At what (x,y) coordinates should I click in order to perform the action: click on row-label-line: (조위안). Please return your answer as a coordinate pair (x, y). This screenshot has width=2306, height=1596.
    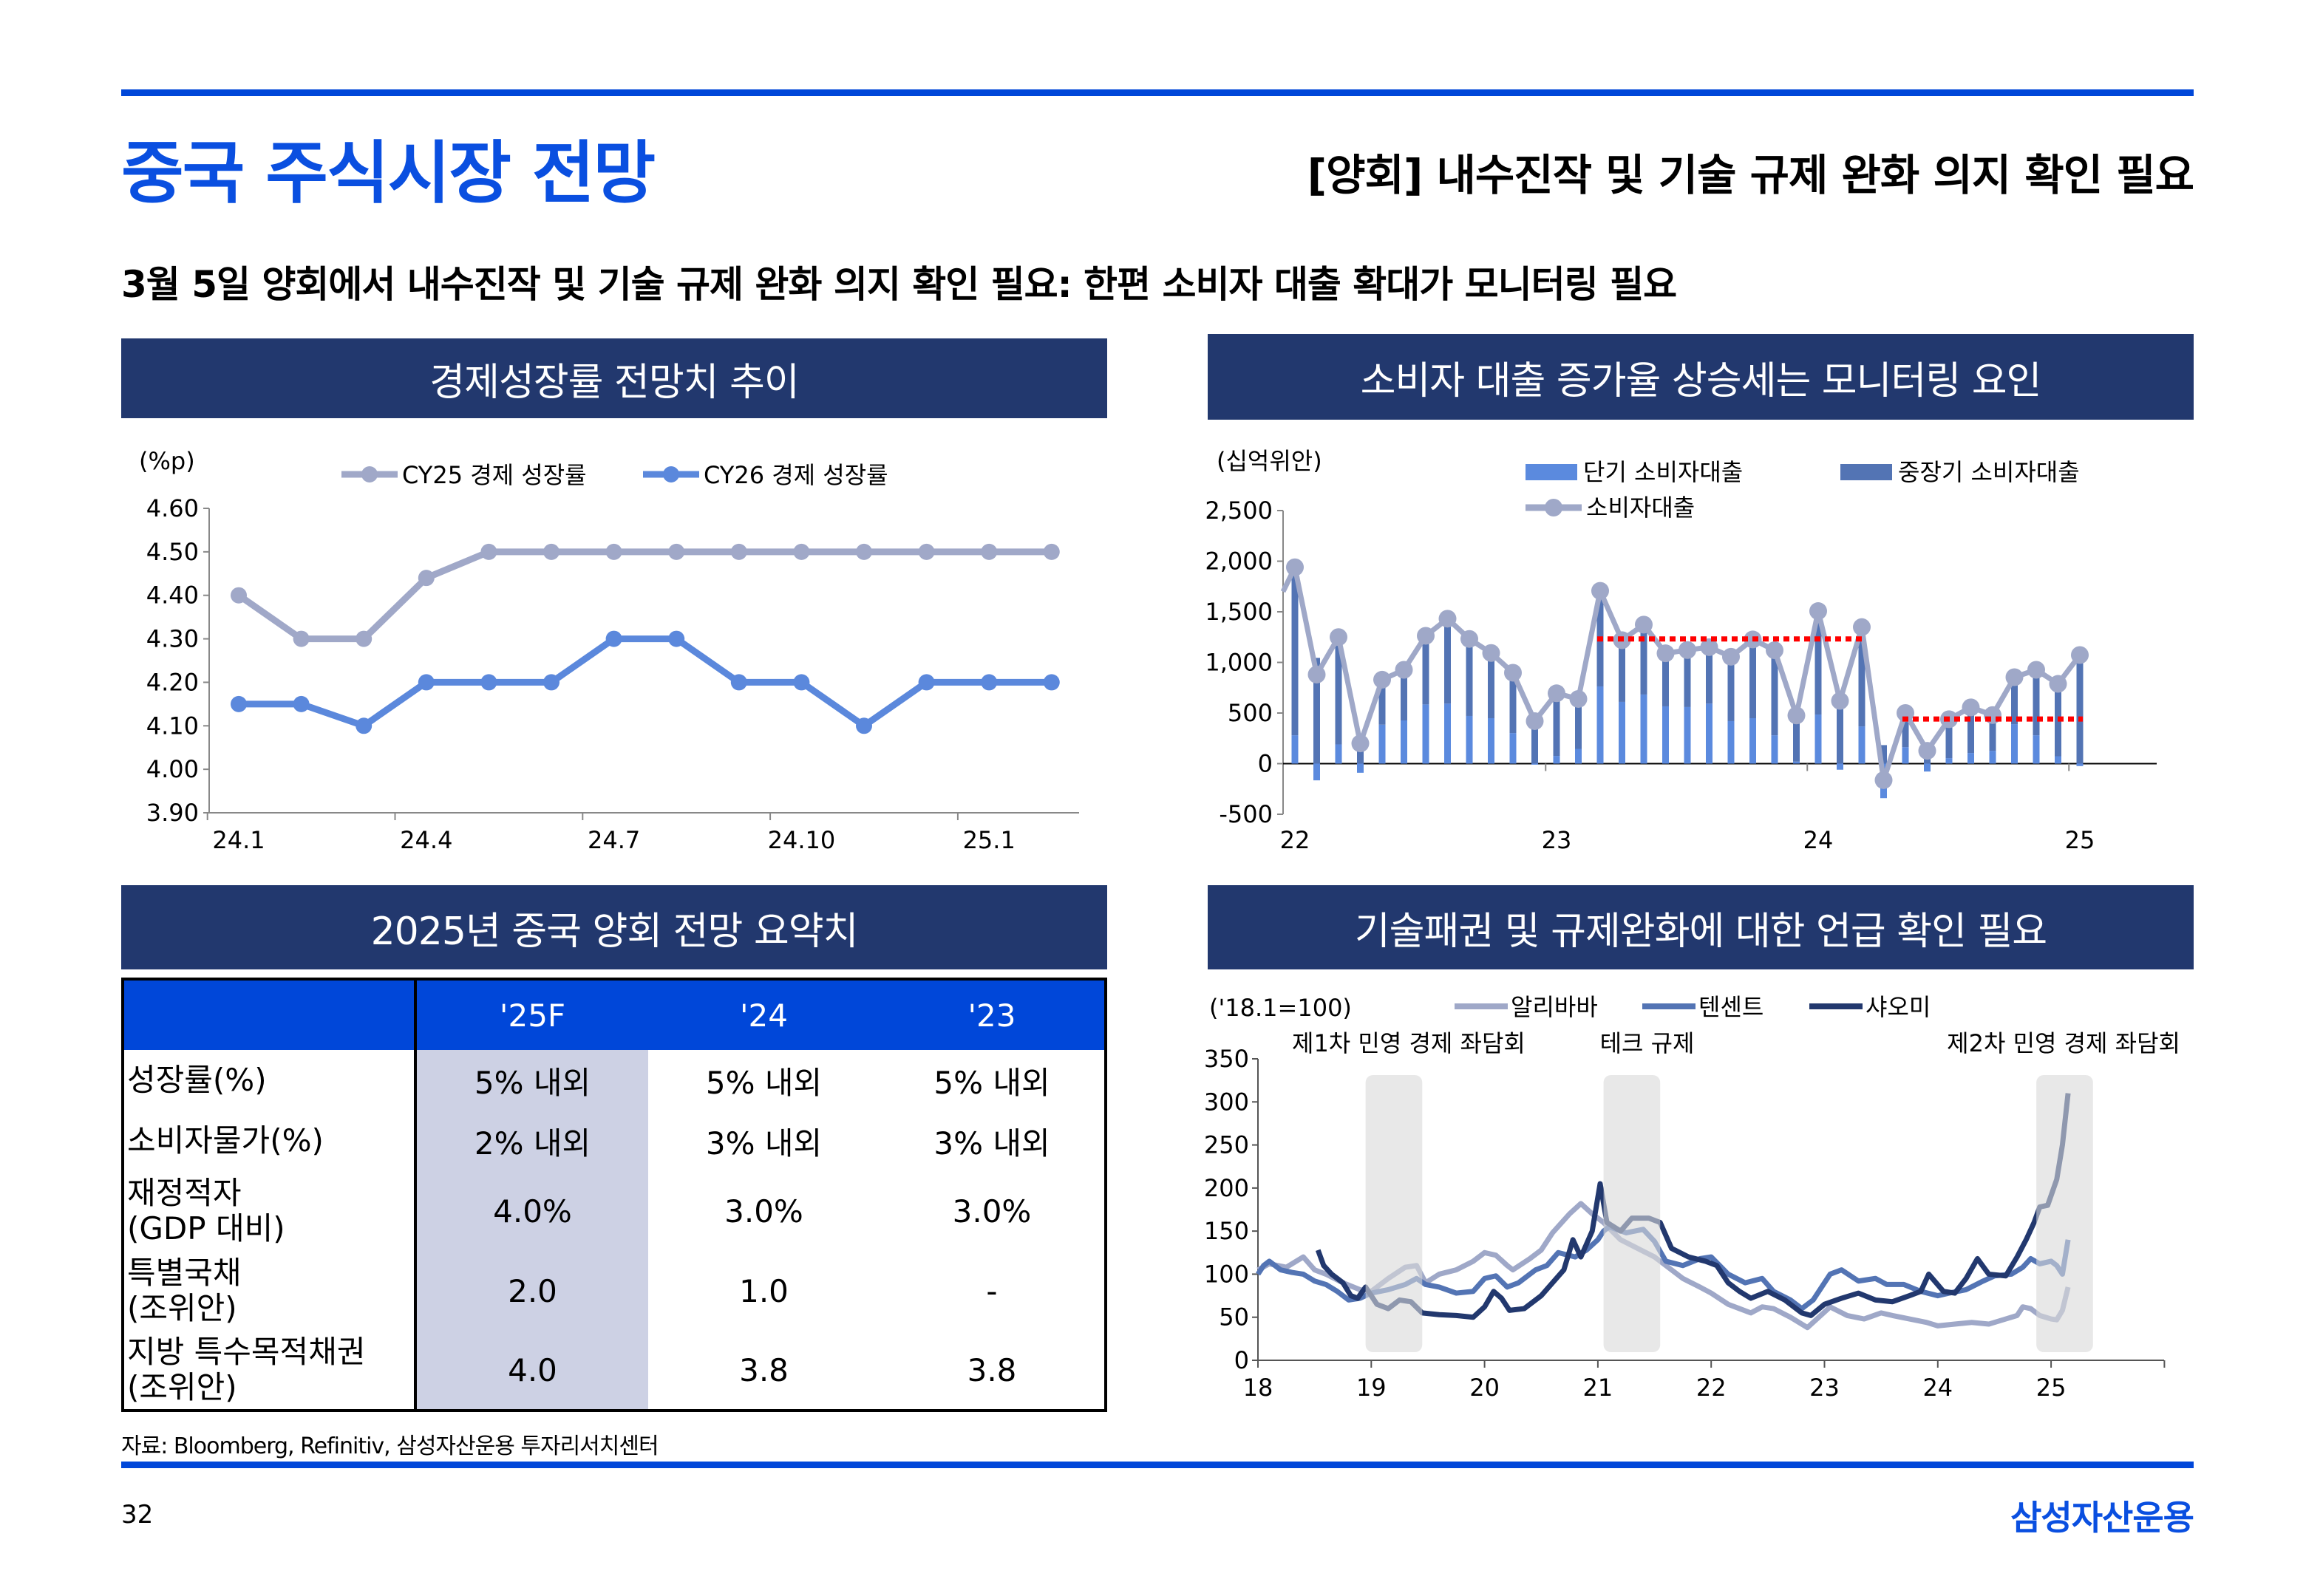
    Looking at the image, I should click on (182, 1387).